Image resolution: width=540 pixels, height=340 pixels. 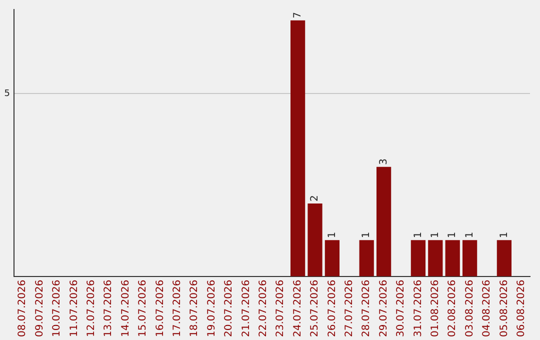 I want to click on x-tick-label: 10.07.2026, so click(x=57, y=309).